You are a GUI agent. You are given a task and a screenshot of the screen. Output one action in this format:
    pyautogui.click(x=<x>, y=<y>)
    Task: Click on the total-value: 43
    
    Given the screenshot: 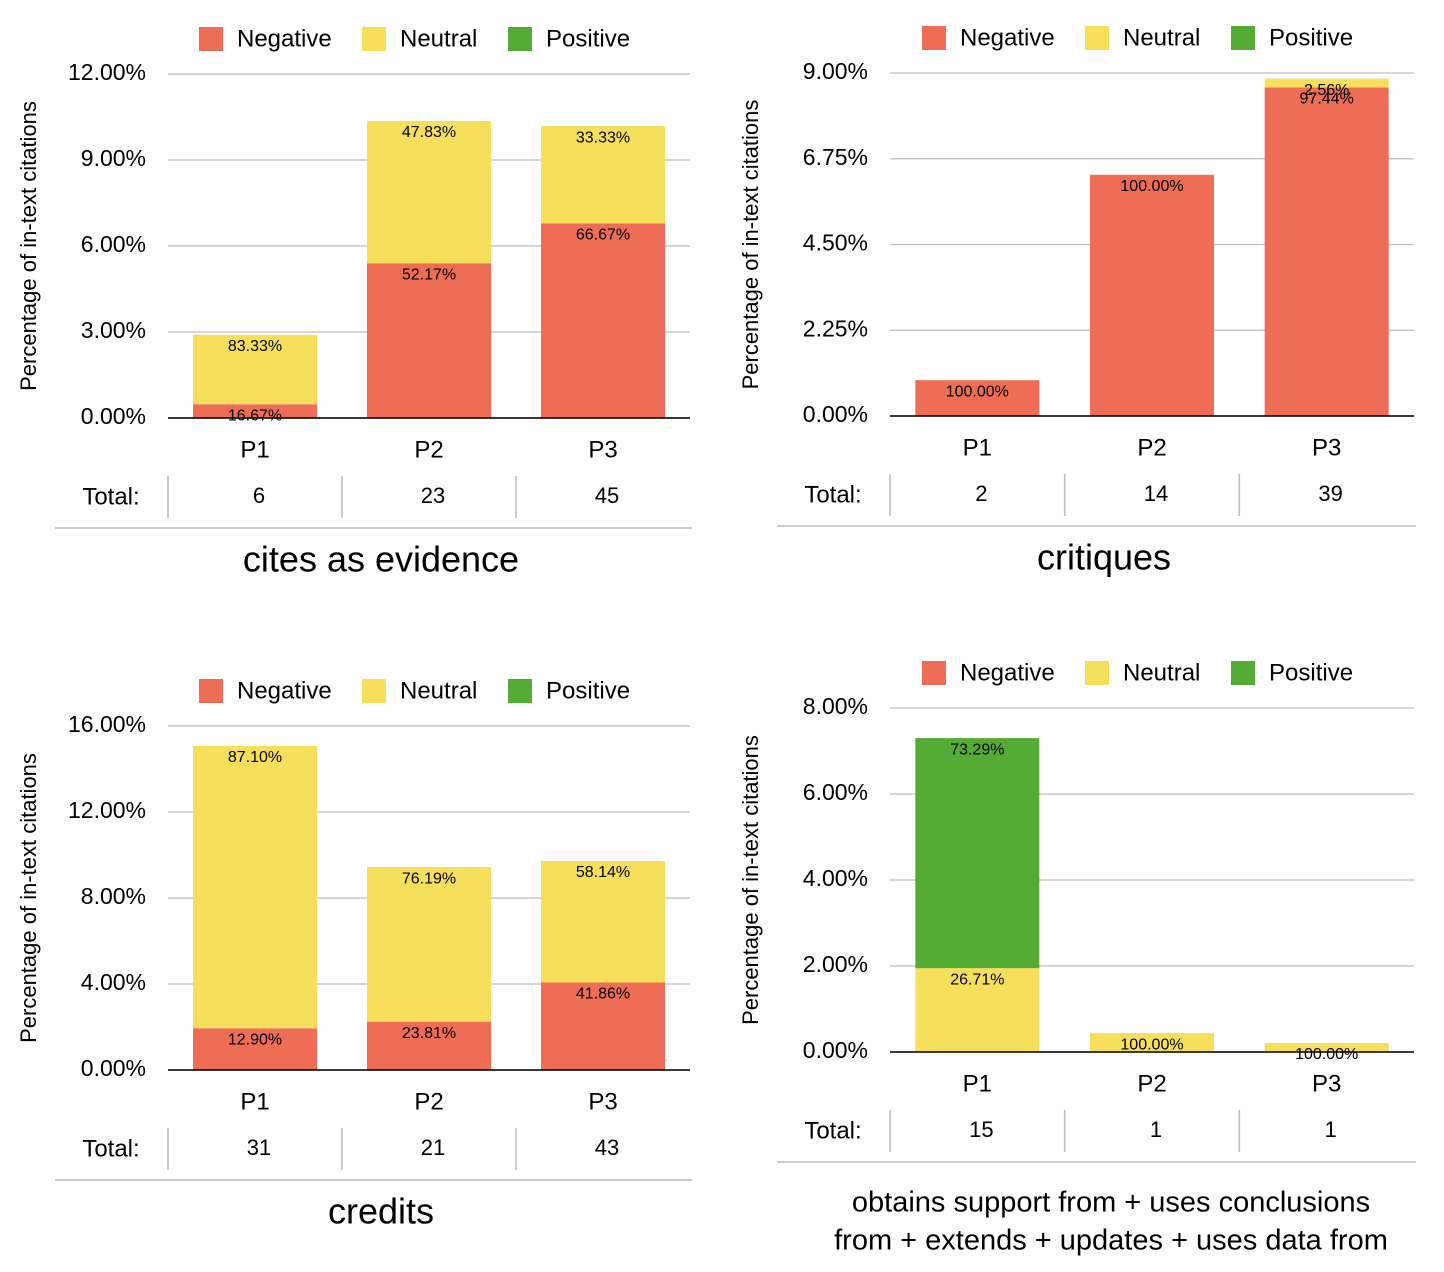 What is the action you would take?
    pyautogui.click(x=607, y=1147)
    